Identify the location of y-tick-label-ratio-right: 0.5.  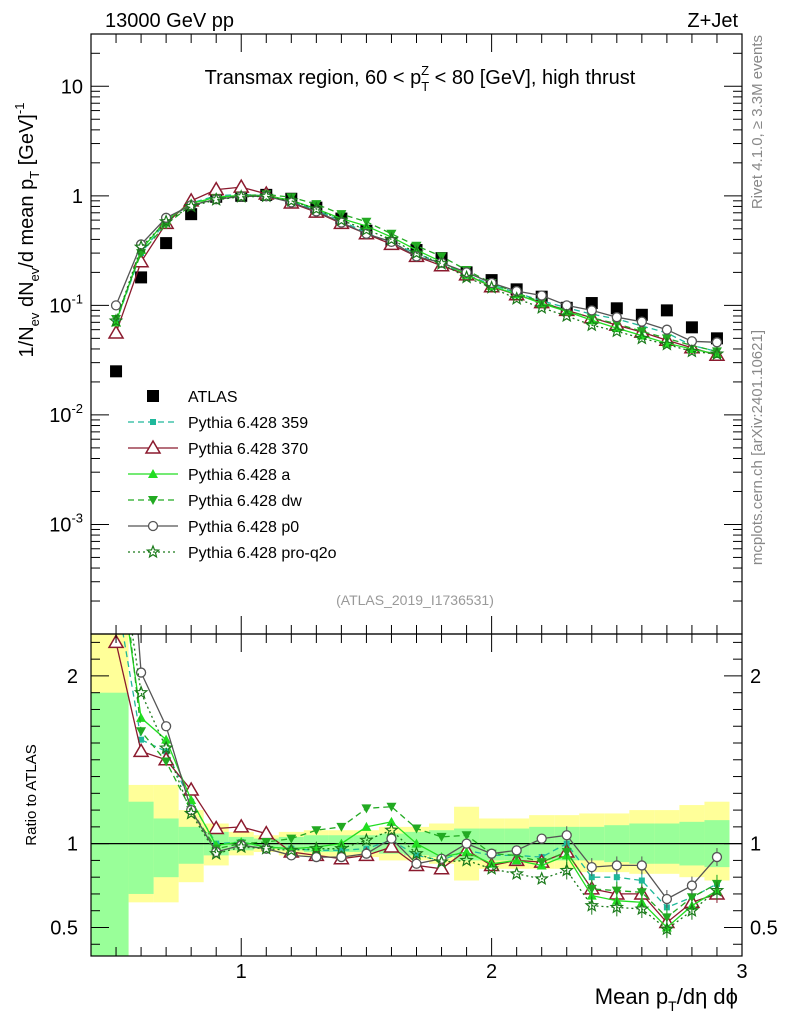
(764, 928).